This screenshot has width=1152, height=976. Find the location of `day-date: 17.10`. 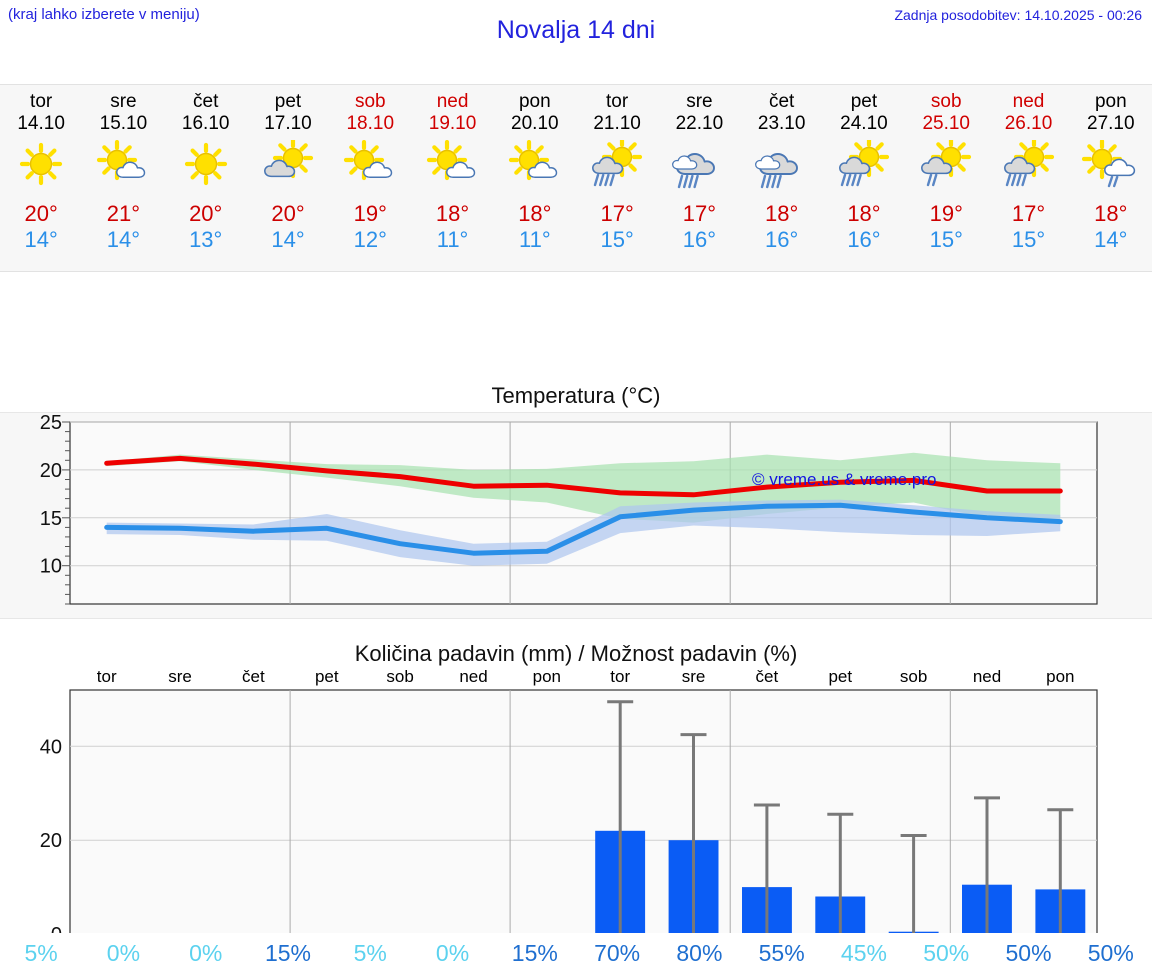

day-date: 17.10 is located at coordinates (288, 123).